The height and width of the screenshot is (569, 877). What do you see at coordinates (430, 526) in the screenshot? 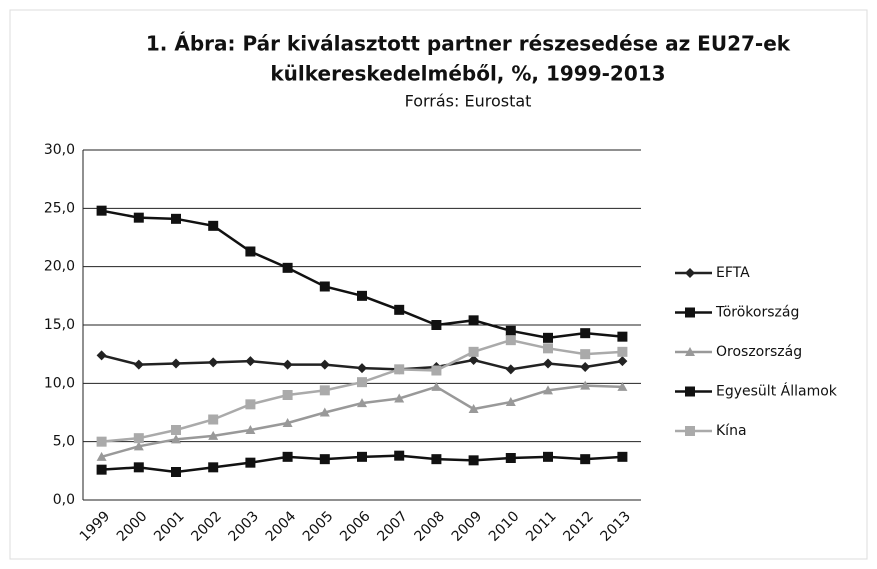
I see `x-tick-label: 2008` at bounding box center [430, 526].